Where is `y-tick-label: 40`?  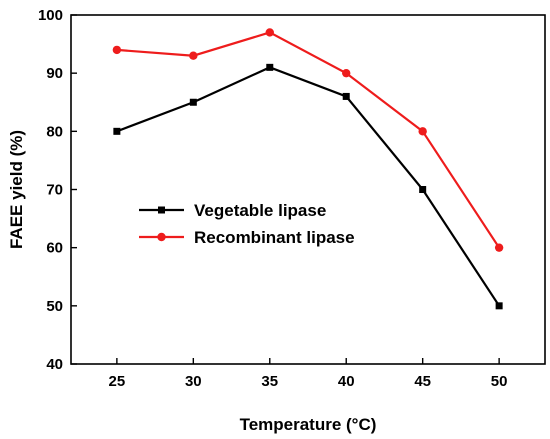 y-tick-label: 40 is located at coordinates (54, 364).